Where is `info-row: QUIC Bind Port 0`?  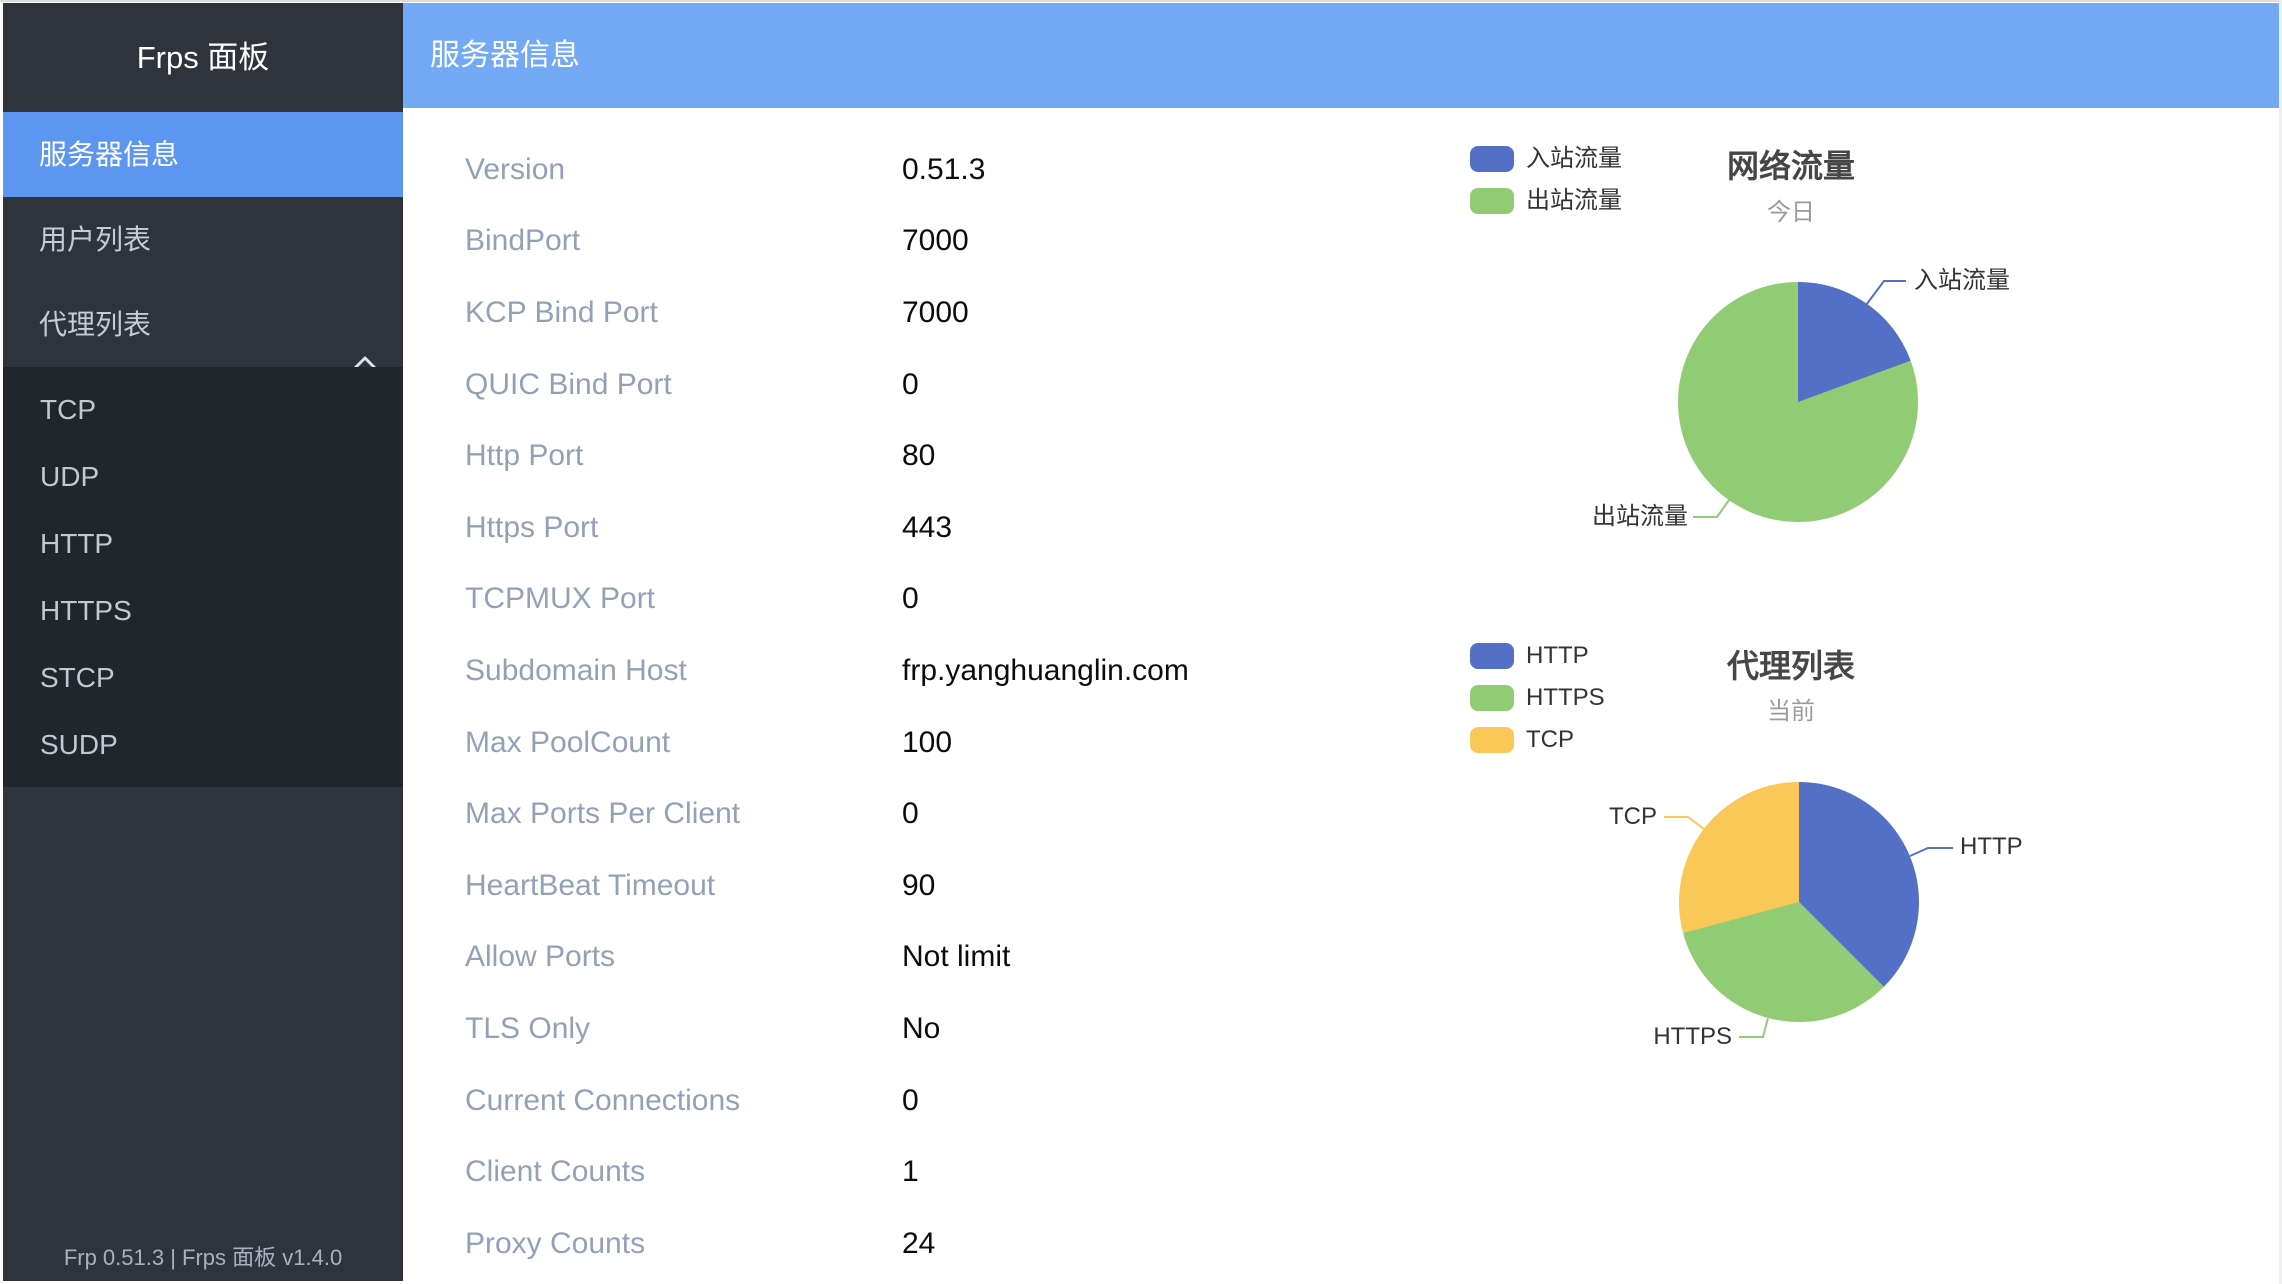
info-row: QUIC Bind Port 0 is located at coordinates (965, 385).